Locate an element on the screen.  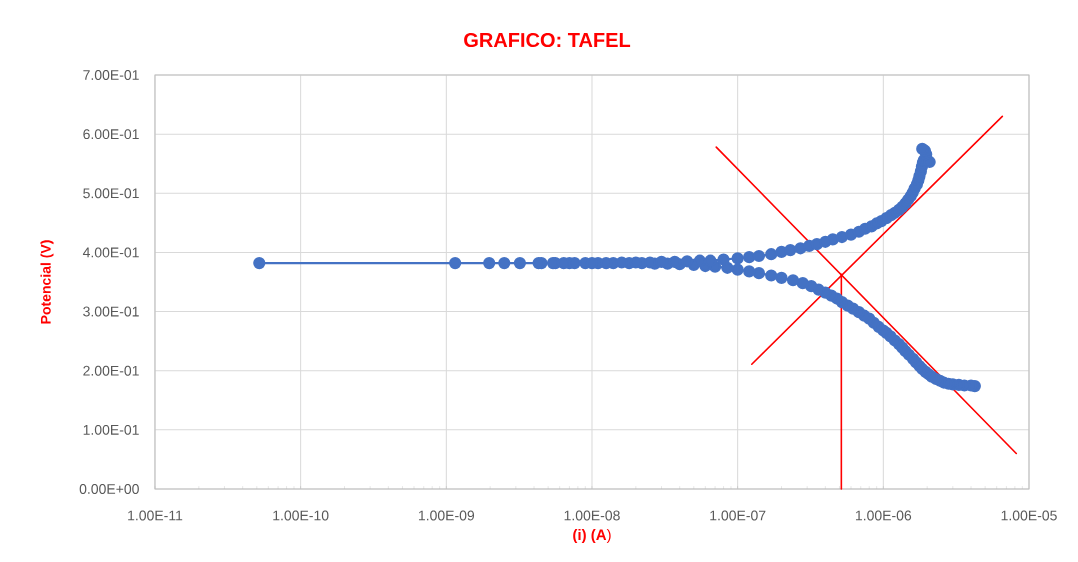
y-tick-label: 4.00E-01 is located at coordinates (110, 252).